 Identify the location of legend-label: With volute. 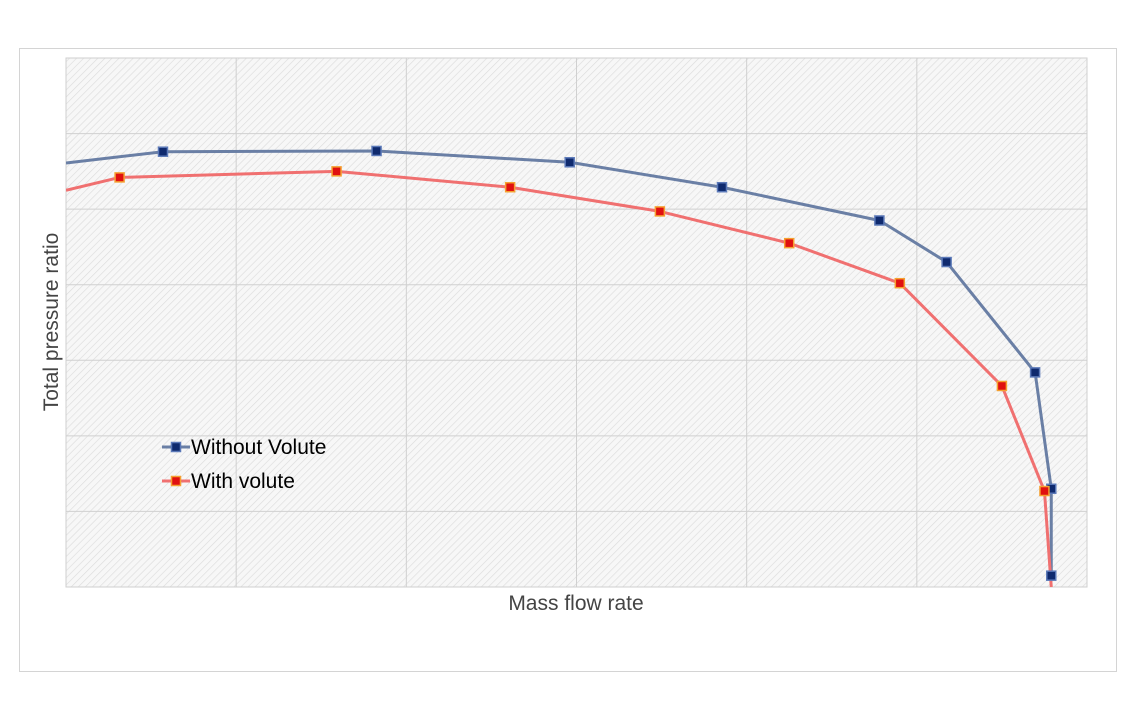
(243, 481).